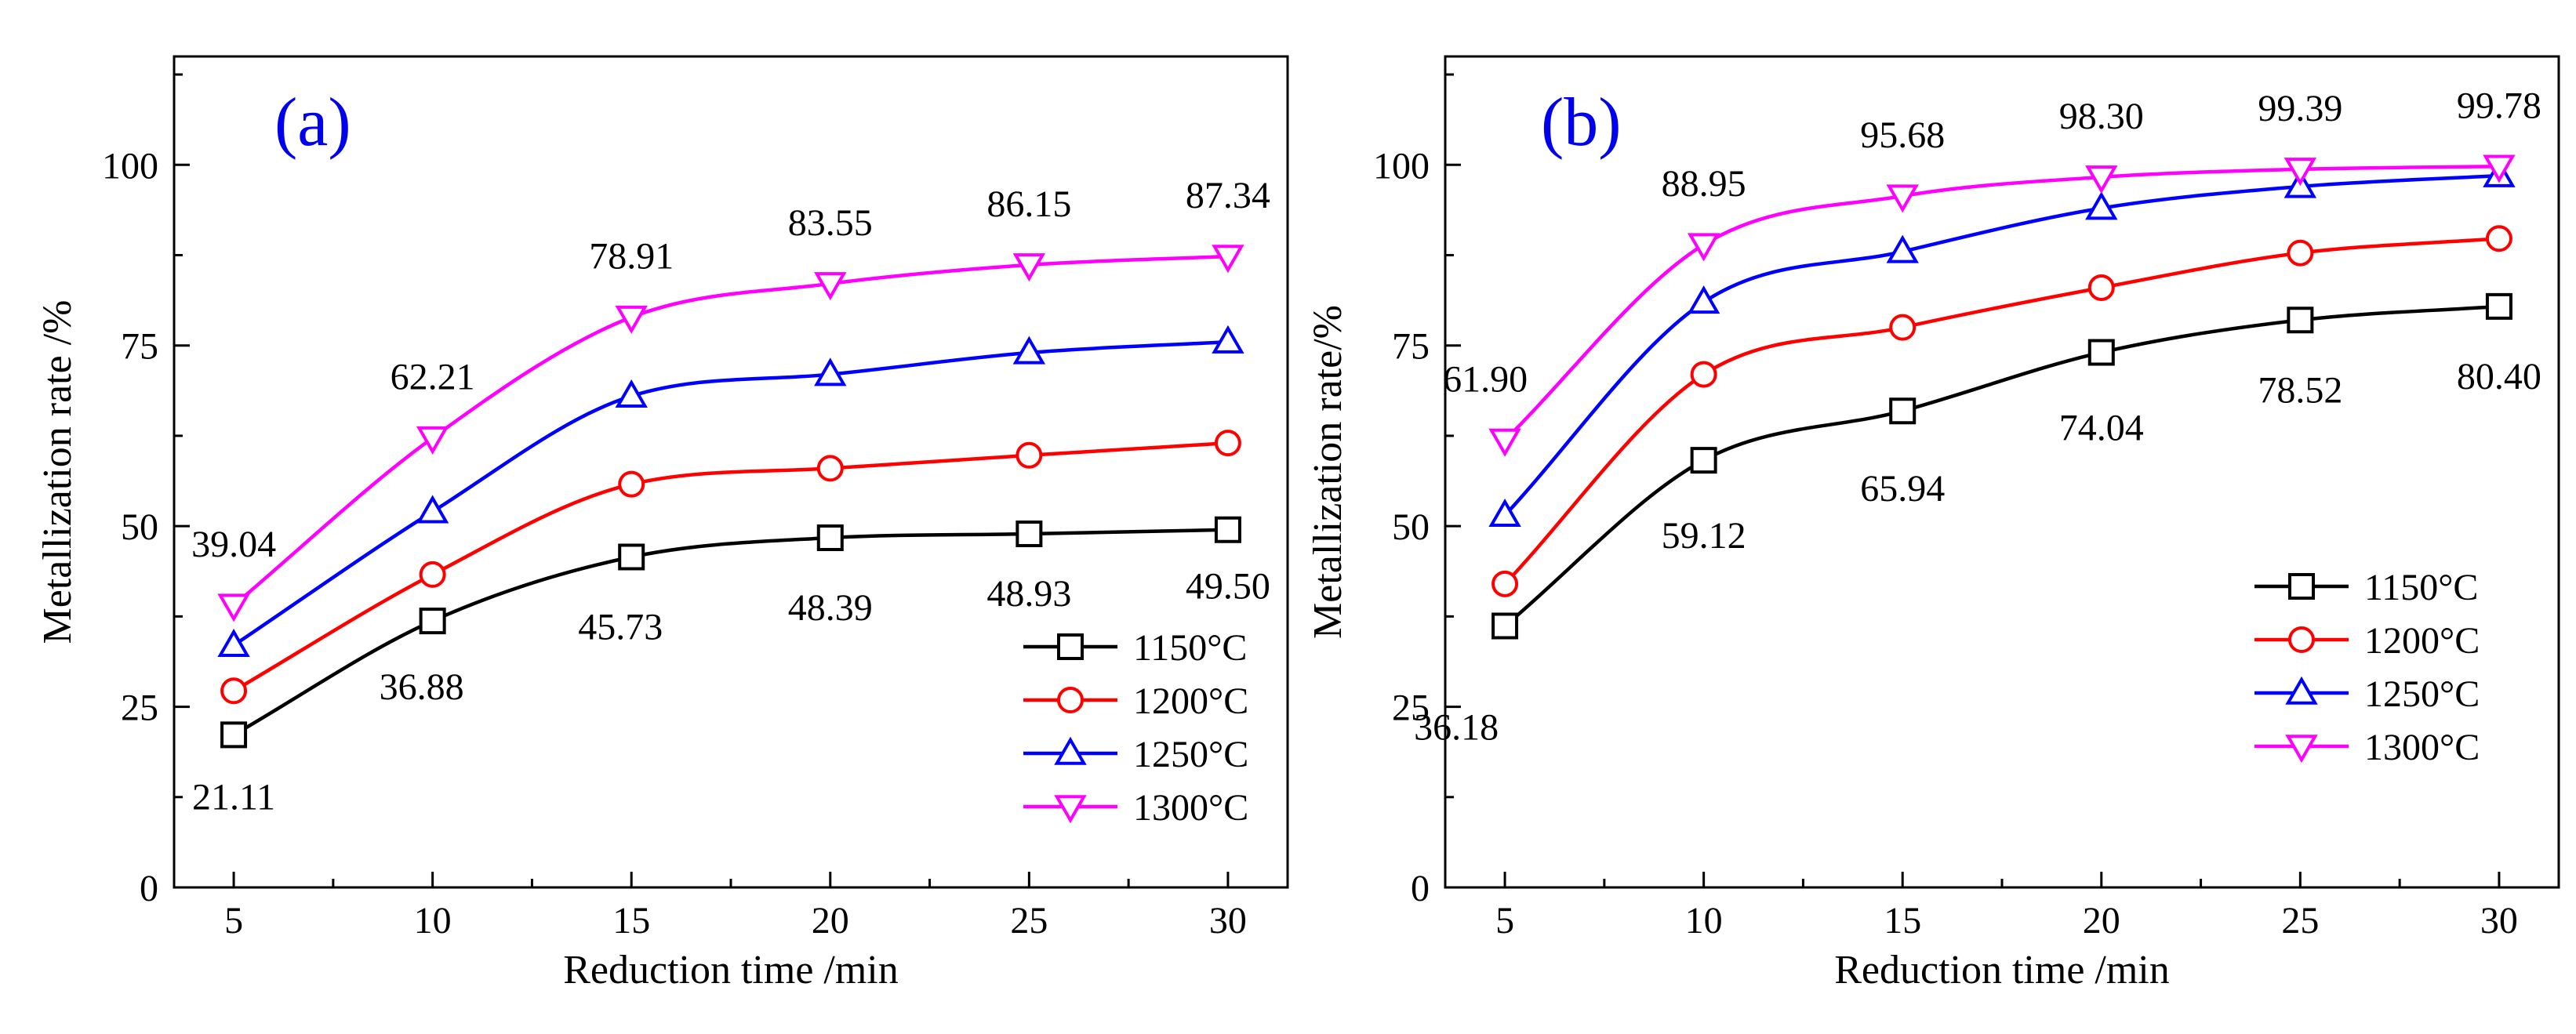 This screenshot has width=2576, height=1034. What do you see at coordinates (2300, 920) in the screenshot?
I see `x-tick-label: 25` at bounding box center [2300, 920].